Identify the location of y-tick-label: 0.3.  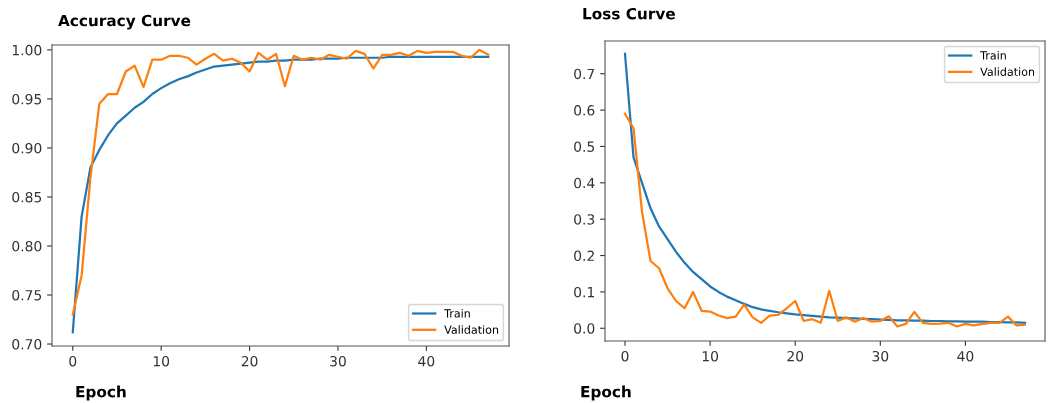
(584, 219).